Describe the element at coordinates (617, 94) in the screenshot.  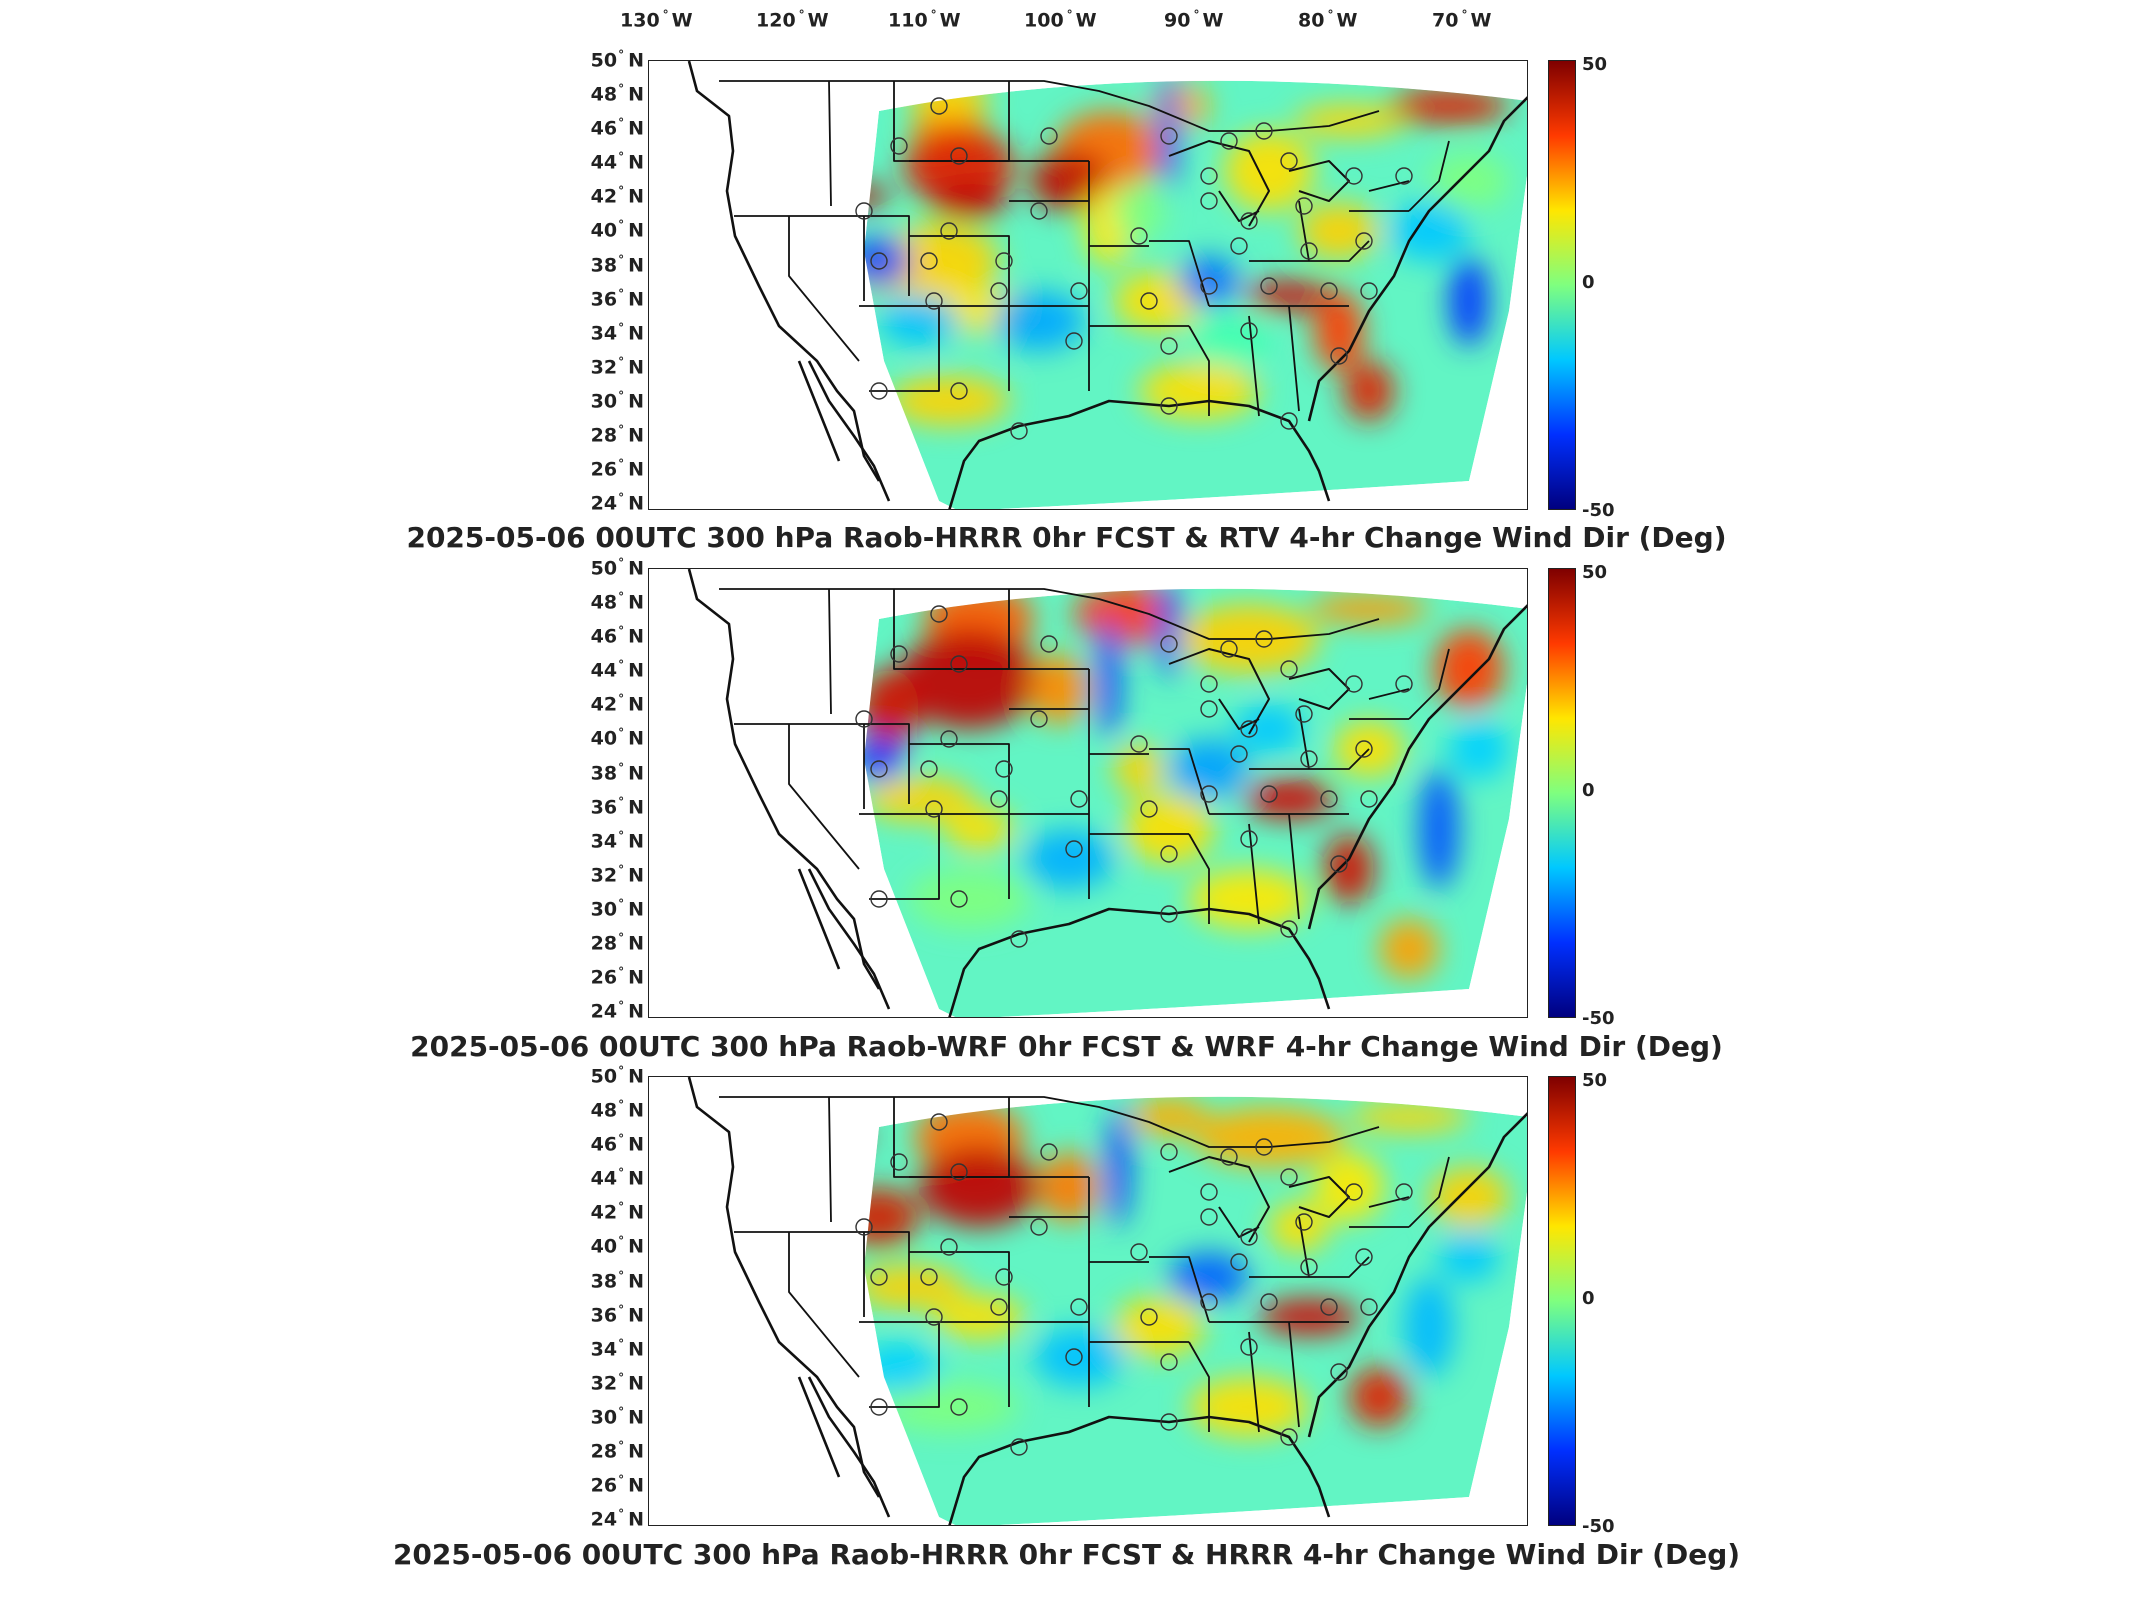
I see `lat-label-48n: 48° N` at that location.